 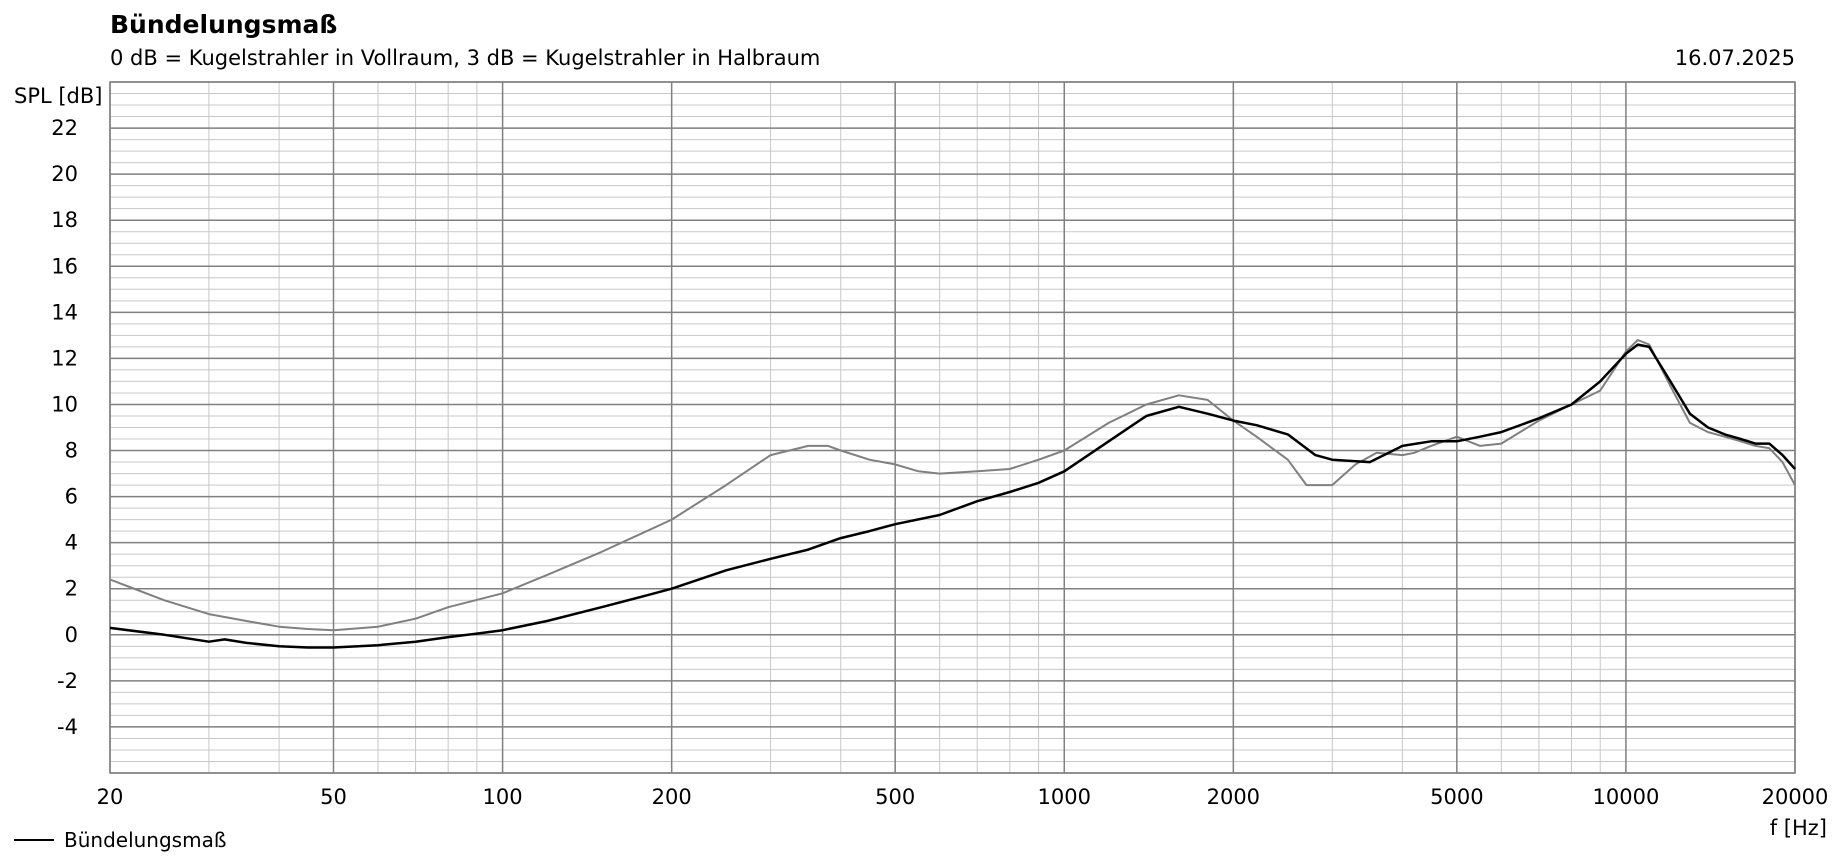 What do you see at coordinates (333, 797) in the screenshot?
I see `x-tick-label: 50` at bounding box center [333, 797].